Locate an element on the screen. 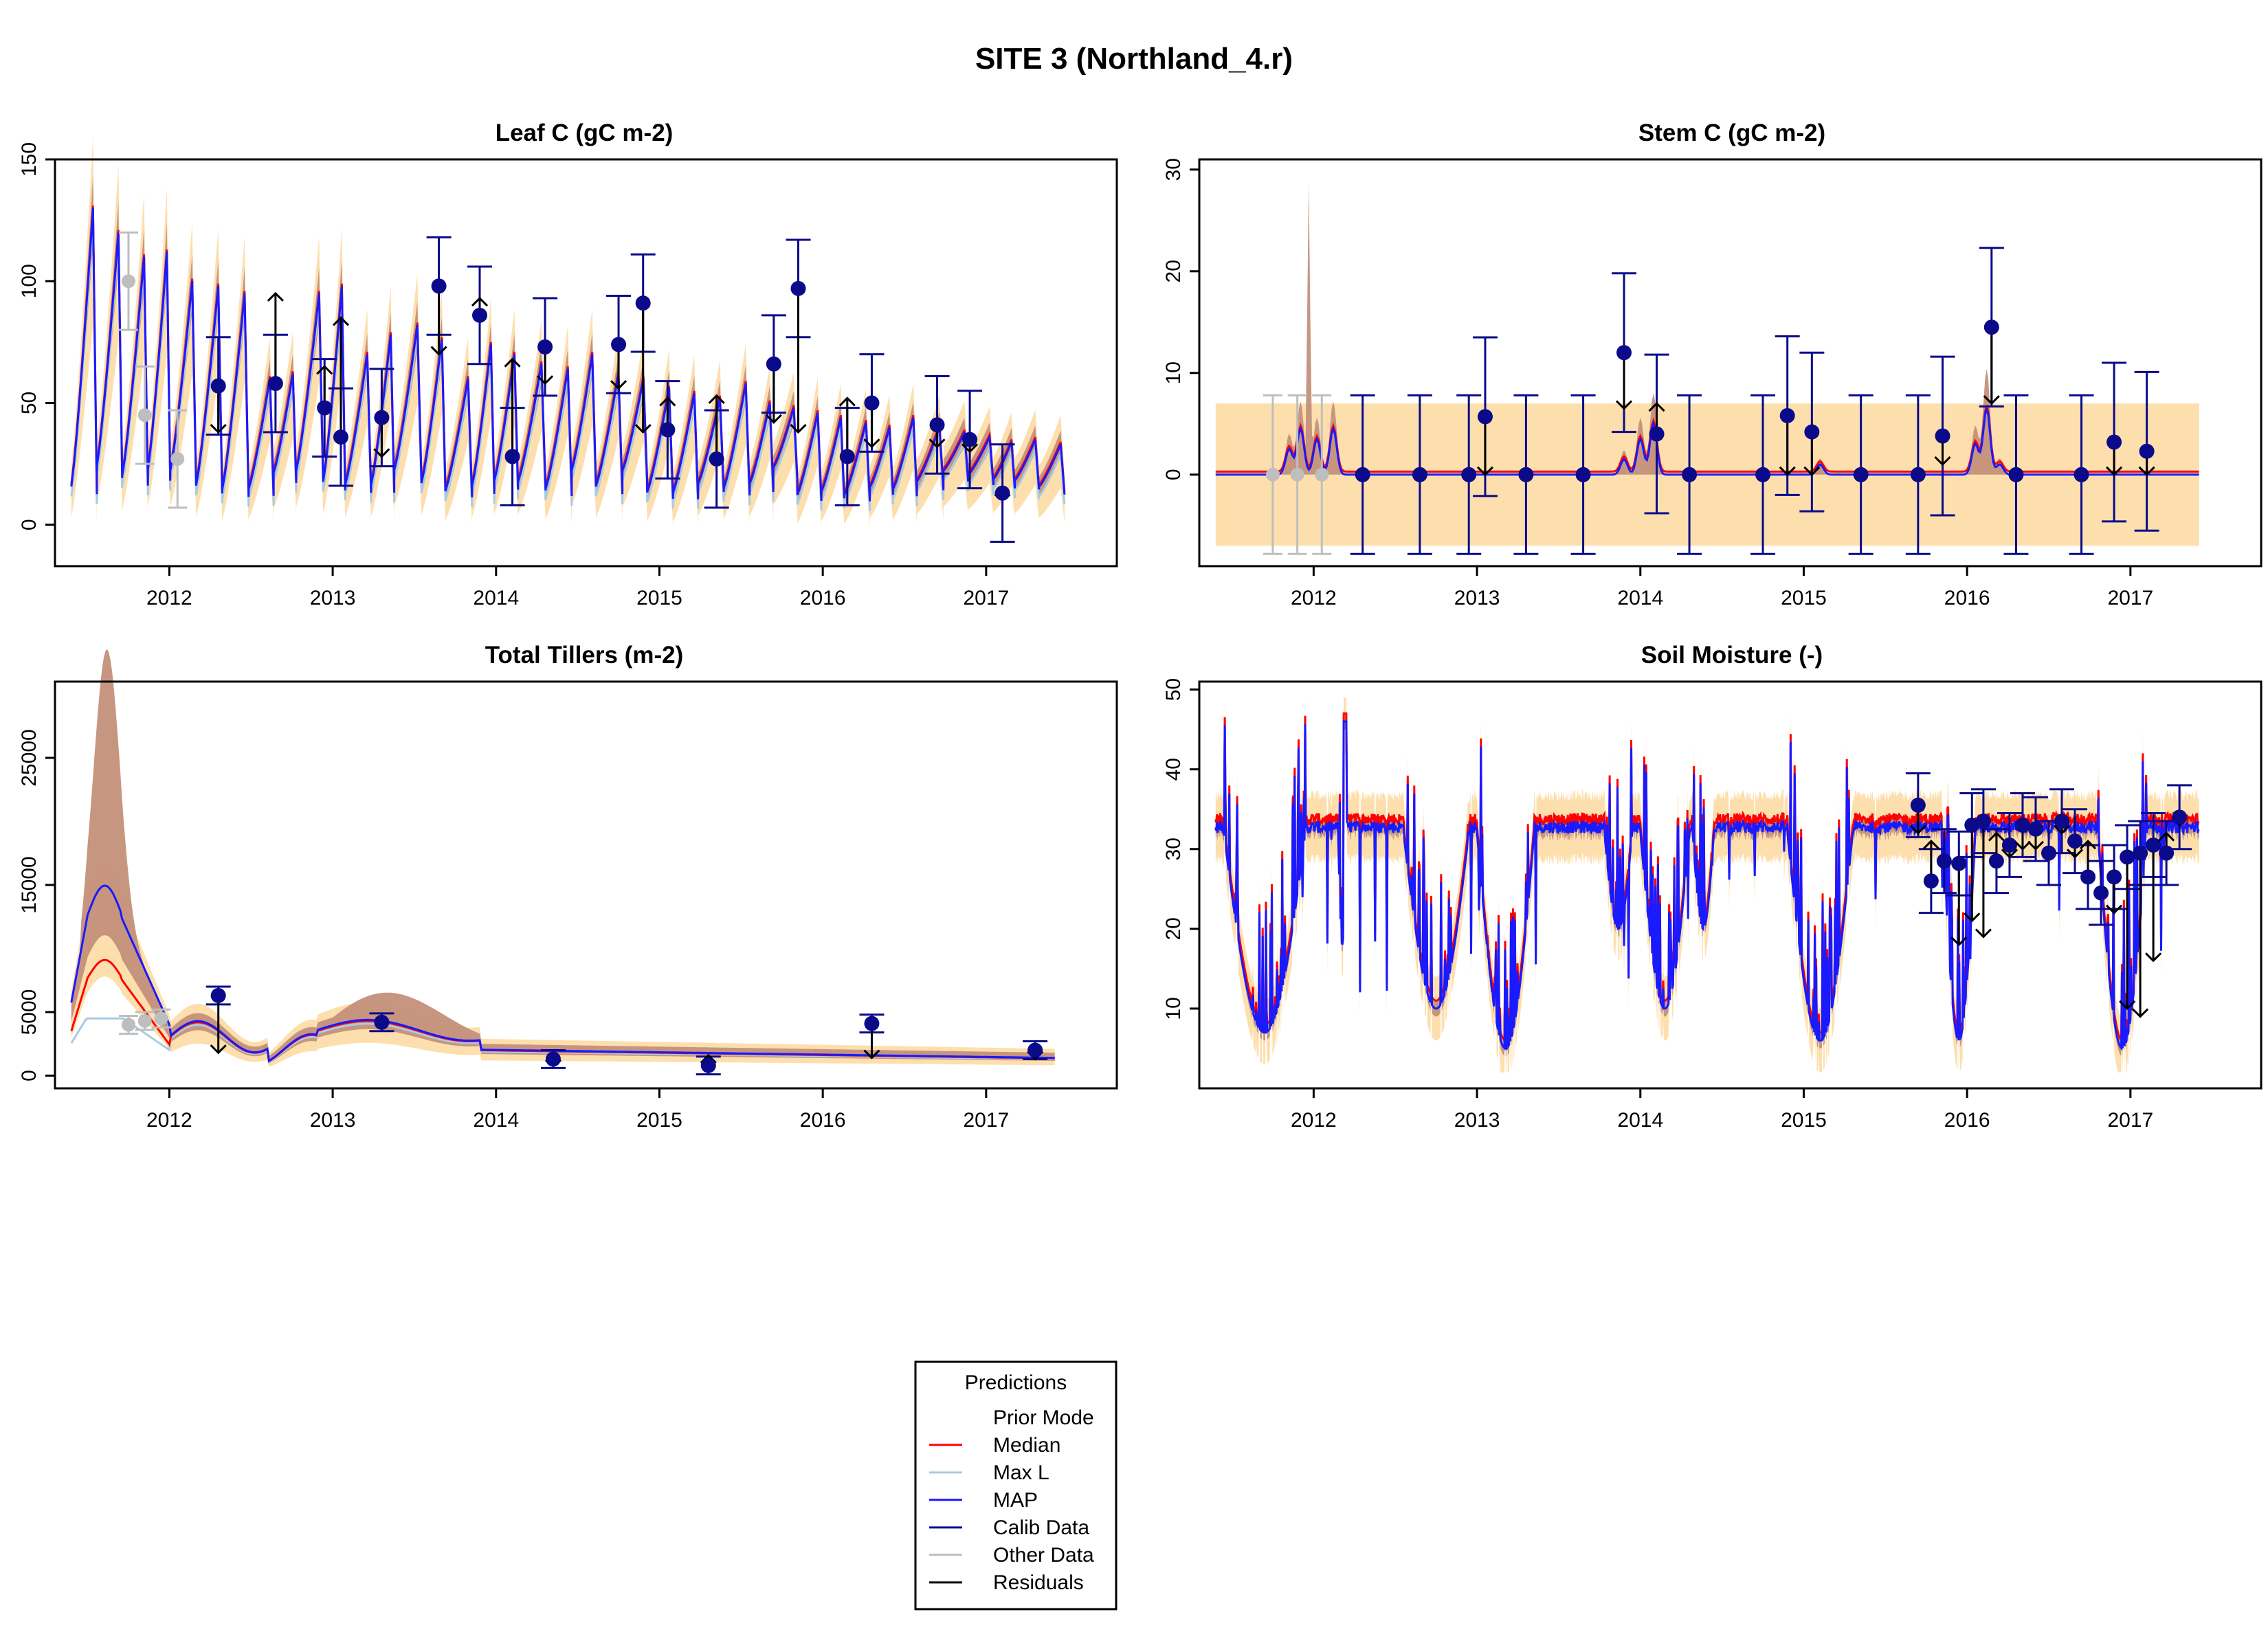  axes: 2012 2013 2014 2015 2016 2017 0 10 20 30 is located at coordinates (1657, 384).